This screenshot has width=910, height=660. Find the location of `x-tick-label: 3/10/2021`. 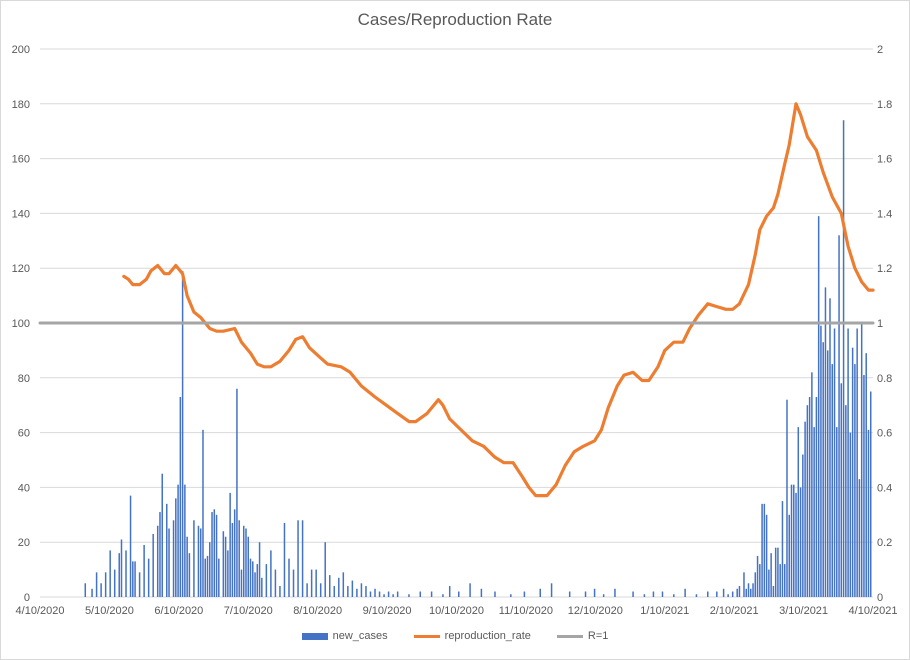

x-tick-label: 3/10/2021 is located at coordinates (803, 611).